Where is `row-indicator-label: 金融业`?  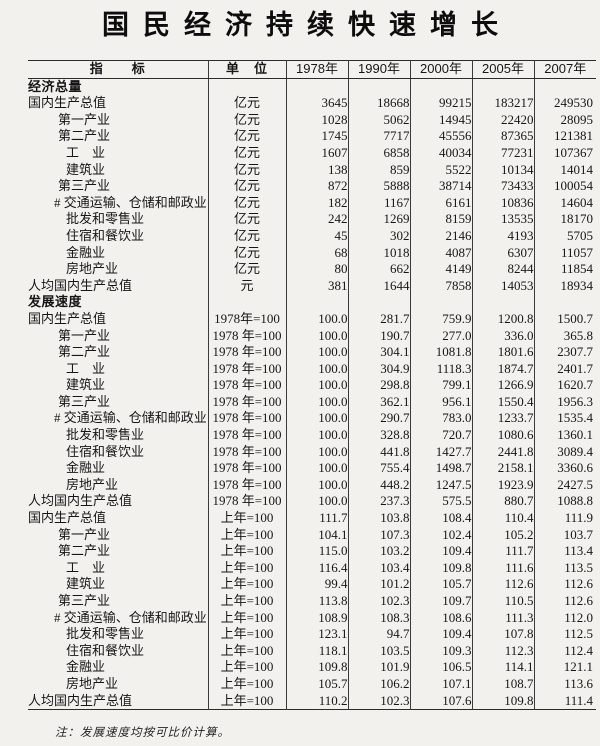
row-indicator-label: 金融业 is located at coordinates (86, 252).